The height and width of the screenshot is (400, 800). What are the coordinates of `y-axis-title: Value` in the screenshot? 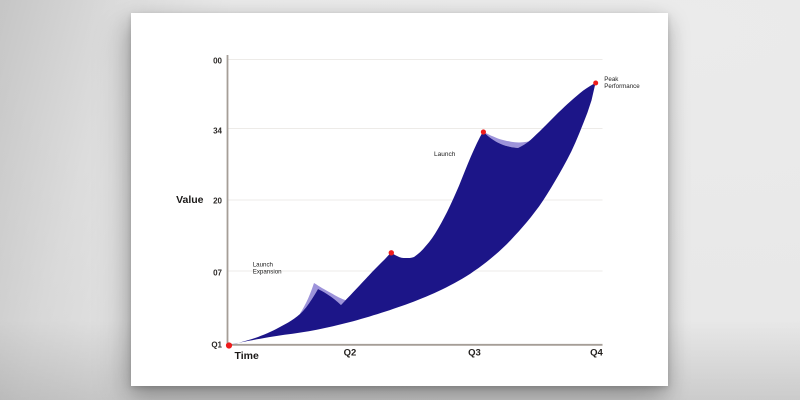 It's located at (190, 199).